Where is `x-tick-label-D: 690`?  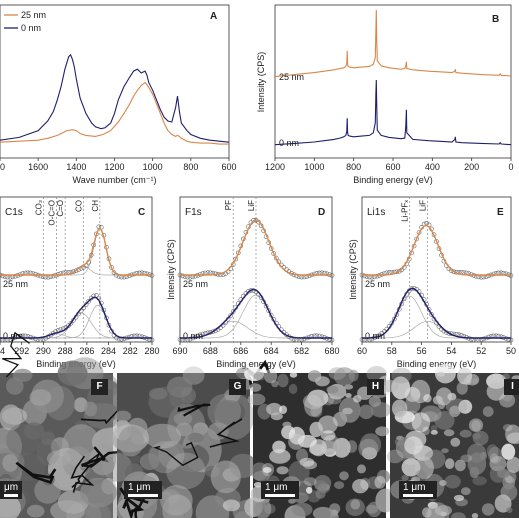
x-tick-label-D: 690 is located at coordinates (179, 351).